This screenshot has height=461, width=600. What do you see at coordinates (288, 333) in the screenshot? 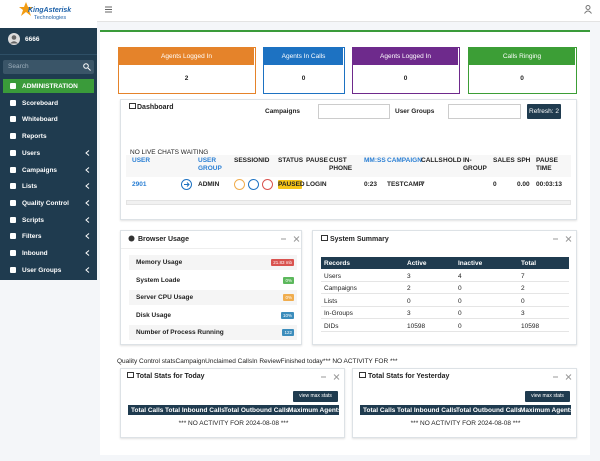
I see `usage-badge: 122` at bounding box center [288, 333].